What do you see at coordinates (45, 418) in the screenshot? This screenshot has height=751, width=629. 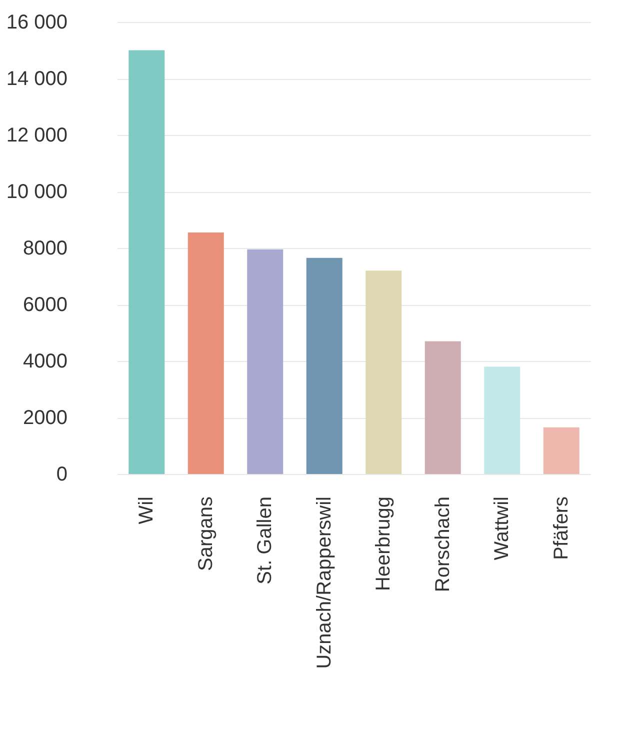 I see `y-tick-label: 2000` at bounding box center [45, 418].